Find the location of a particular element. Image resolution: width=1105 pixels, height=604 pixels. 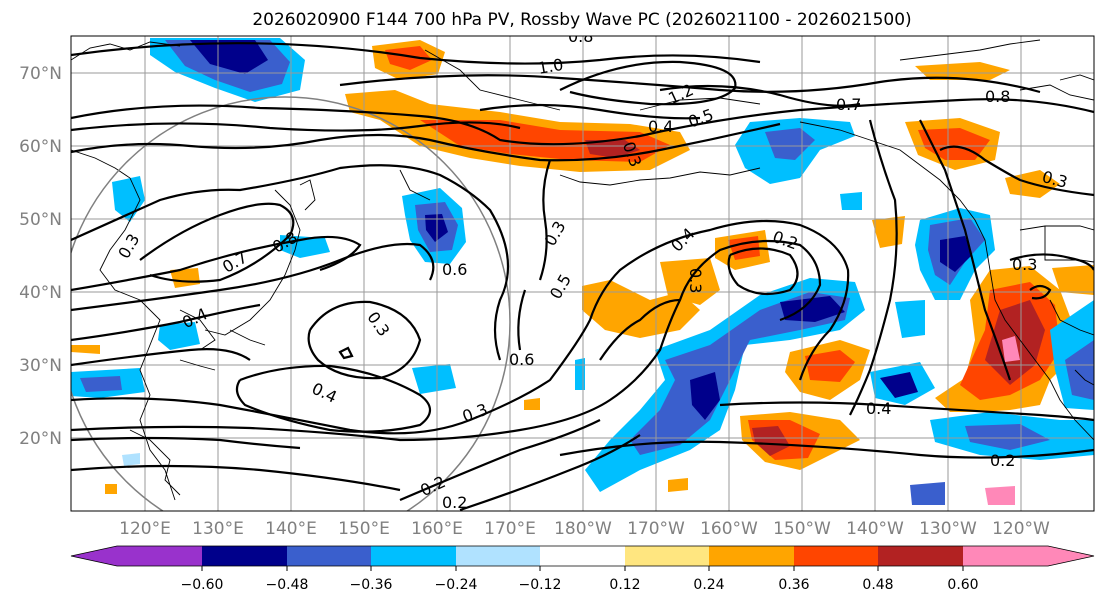

lon-label: 170°W is located at coordinates (656, 529).